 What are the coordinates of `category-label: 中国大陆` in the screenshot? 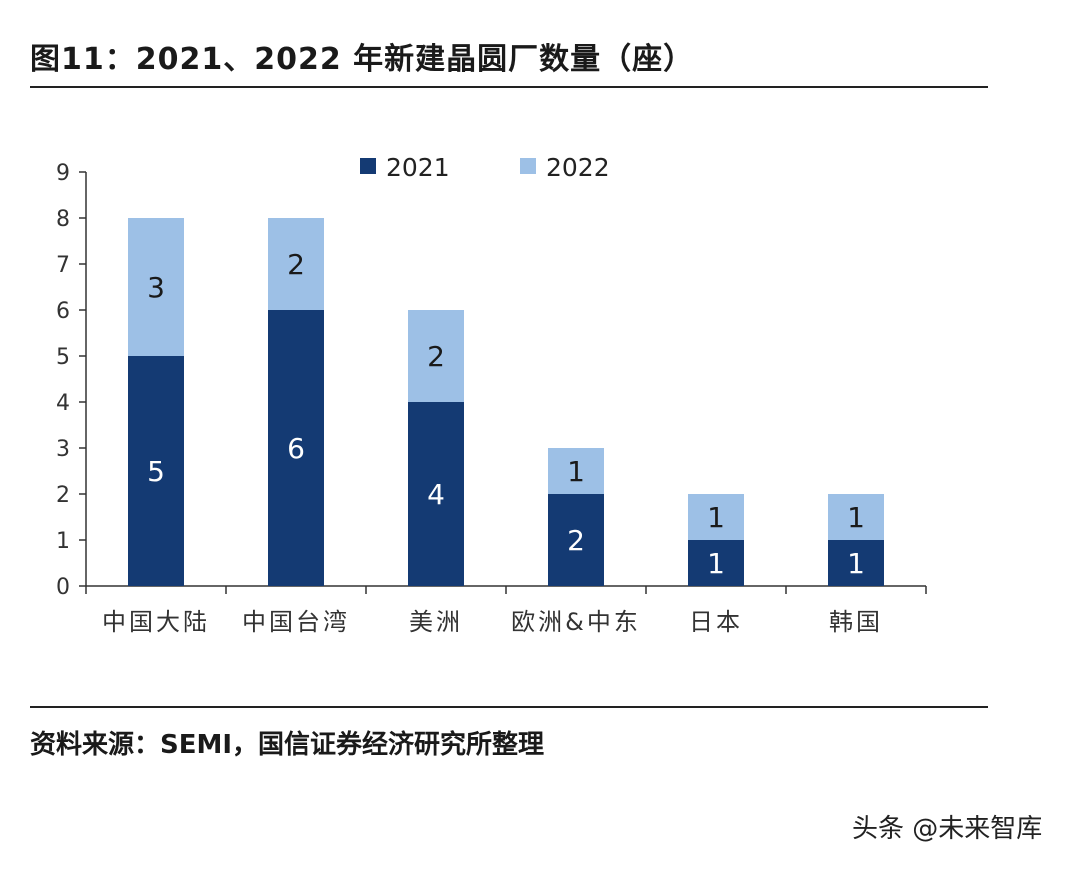 It's located at (156, 622).